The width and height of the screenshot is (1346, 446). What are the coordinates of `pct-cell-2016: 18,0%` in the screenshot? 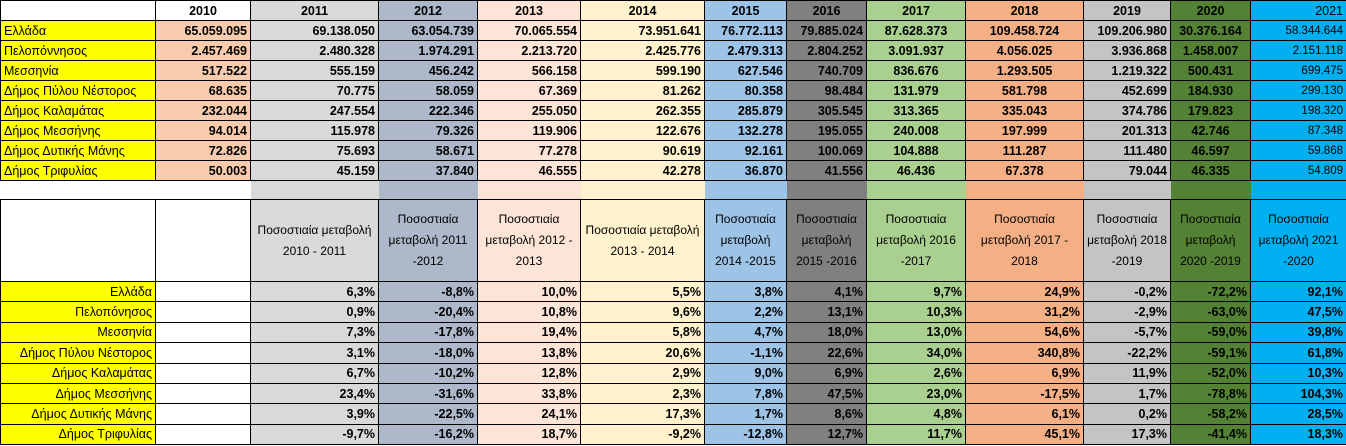 It's located at (826, 332).